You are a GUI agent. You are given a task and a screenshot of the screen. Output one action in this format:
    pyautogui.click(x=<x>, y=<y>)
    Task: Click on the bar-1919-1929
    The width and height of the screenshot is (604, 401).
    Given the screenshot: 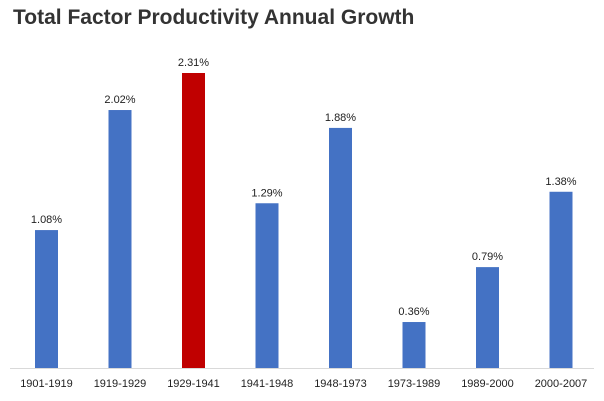 What is the action you would take?
    pyautogui.click(x=120, y=239)
    